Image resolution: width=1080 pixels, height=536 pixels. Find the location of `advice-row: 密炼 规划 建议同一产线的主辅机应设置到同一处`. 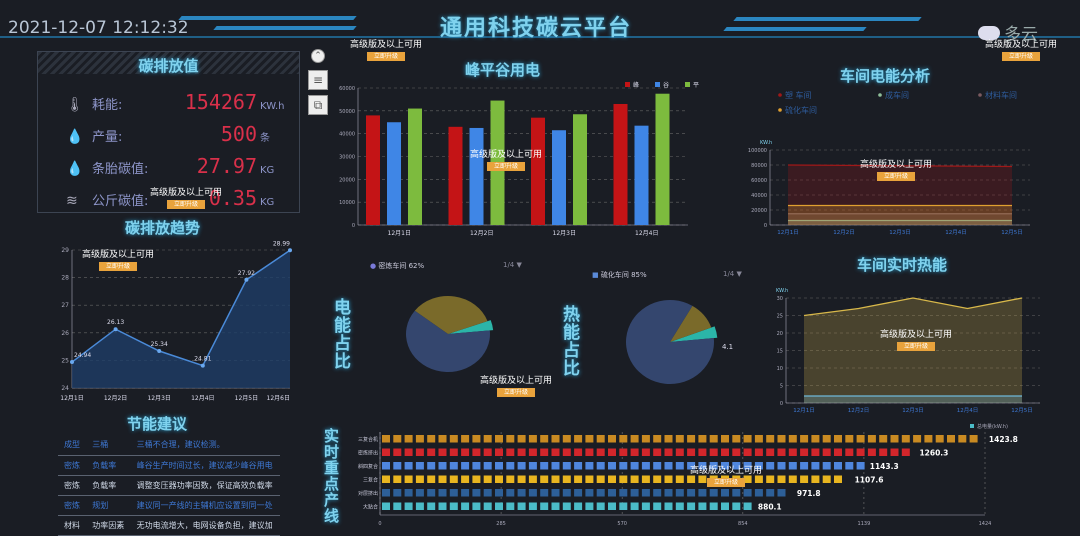

advice-row: 密炼 规划 建议同一产线的主辅机应设置到同一处 is located at coordinates (169, 505).